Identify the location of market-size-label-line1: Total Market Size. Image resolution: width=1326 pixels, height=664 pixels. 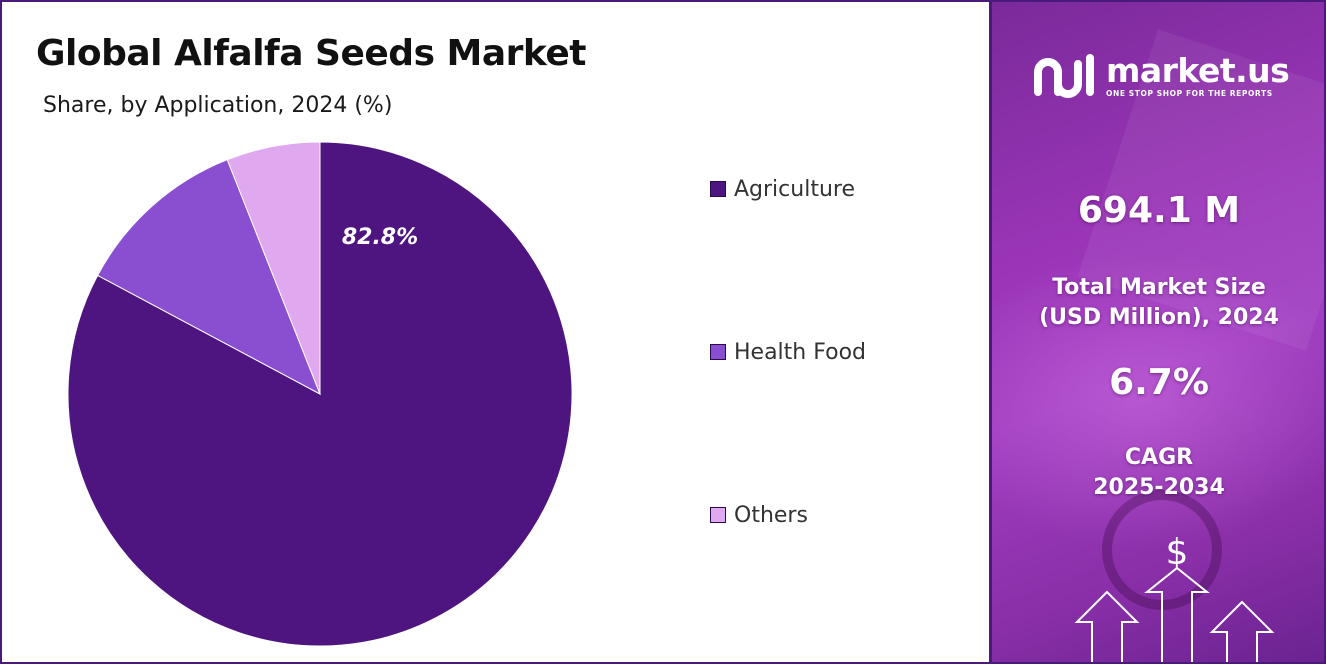
(1159, 287).